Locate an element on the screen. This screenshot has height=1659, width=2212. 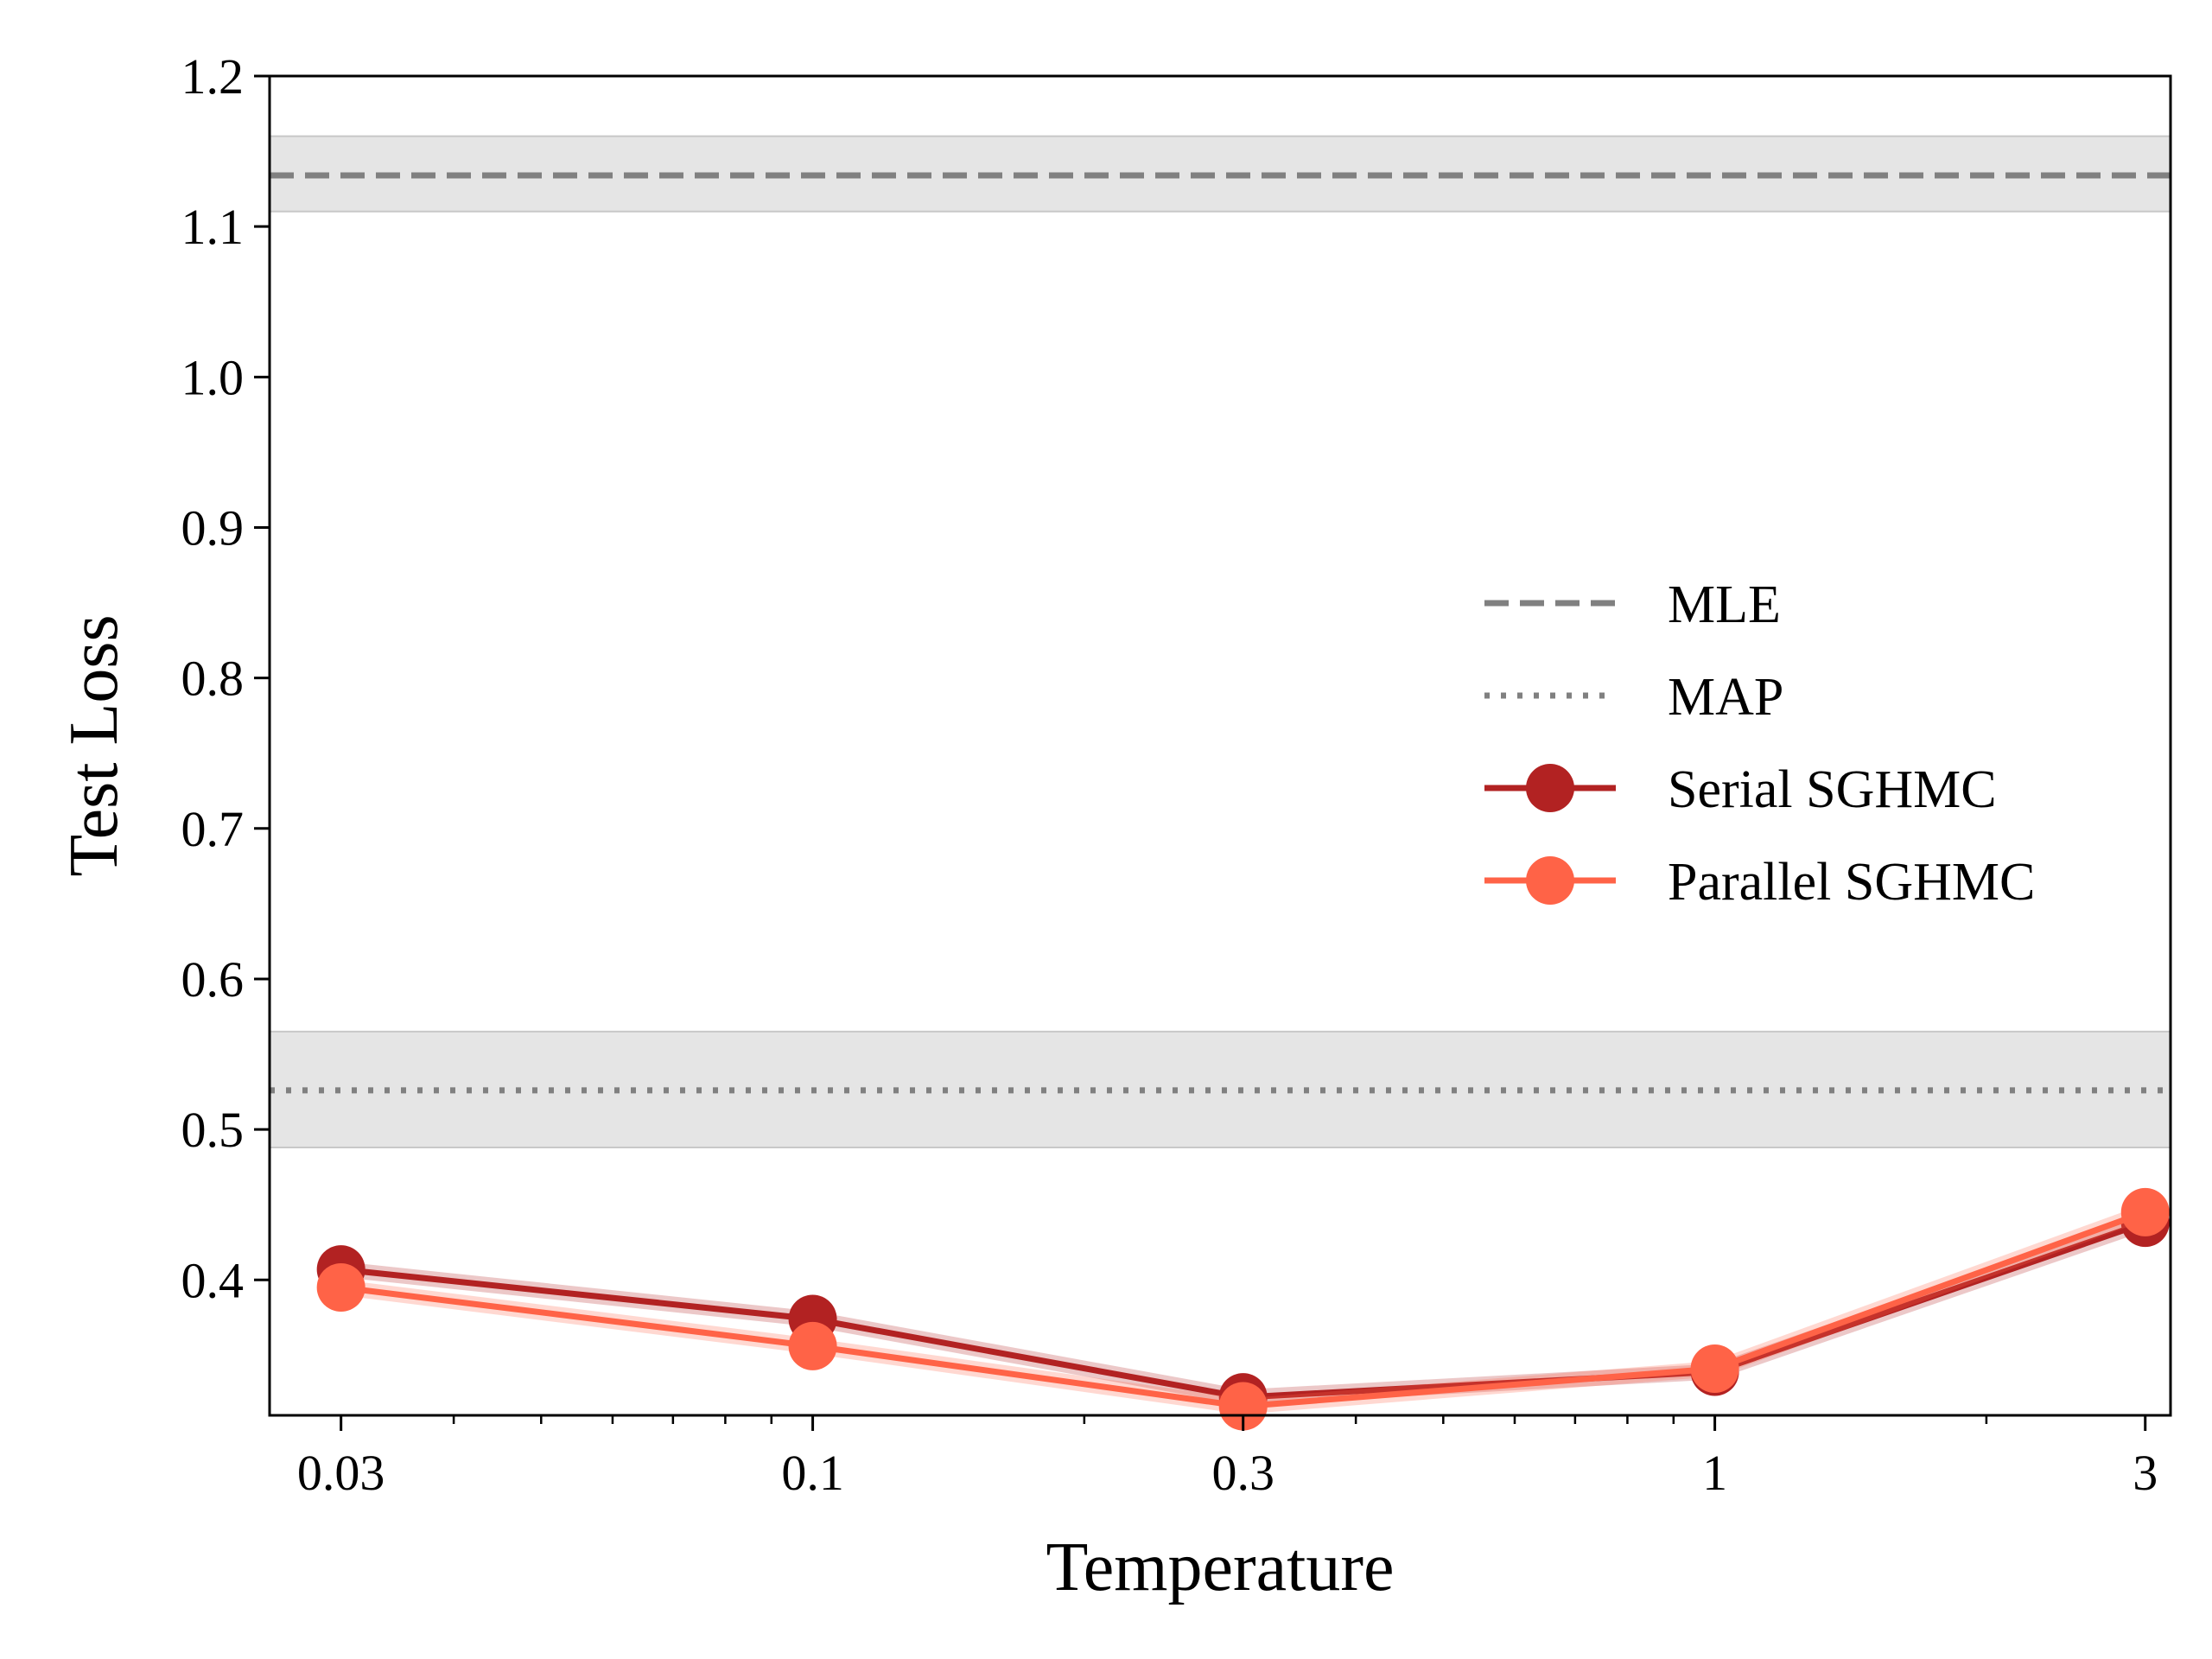
legend-parallel-sghmc-label: Parallel SGHMC is located at coordinates (1851, 882).